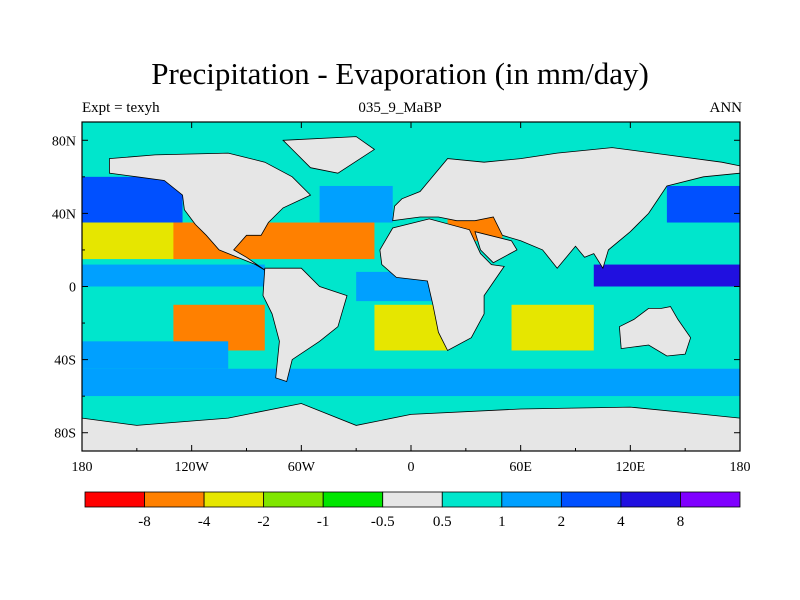 This screenshot has width=800, height=600. Describe the element at coordinates (400, 108) in the screenshot. I see `run-label: 035_9_MaBP` at that location.